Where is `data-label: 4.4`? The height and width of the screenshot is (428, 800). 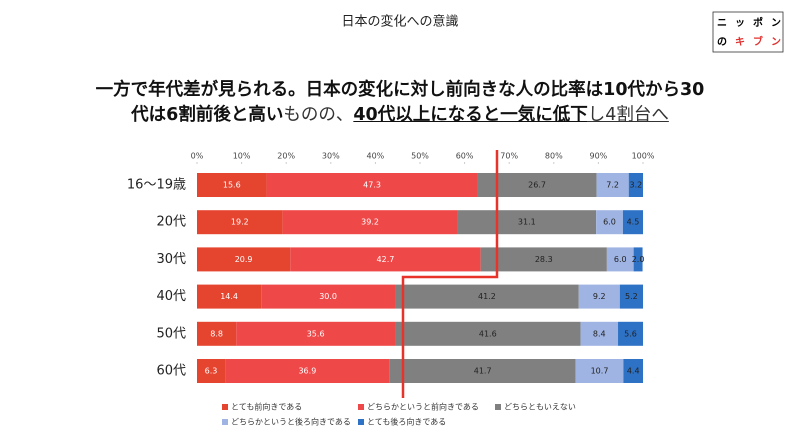 data-label: 4.4 is located at coordinates (633, 371).